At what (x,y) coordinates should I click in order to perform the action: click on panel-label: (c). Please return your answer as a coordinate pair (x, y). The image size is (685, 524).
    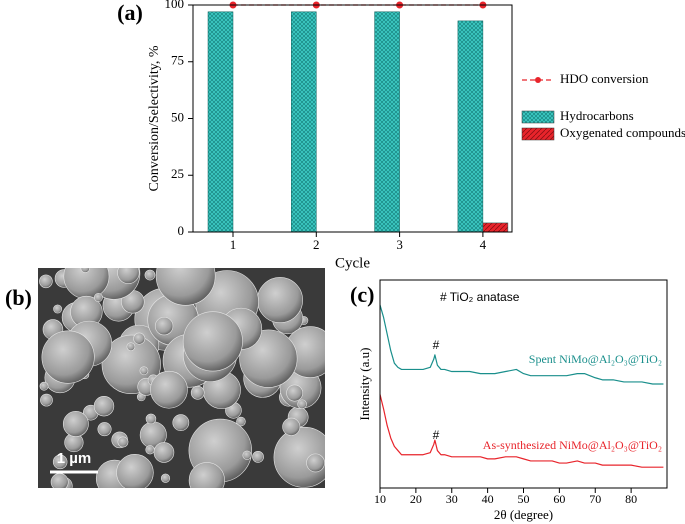
    Looking at the image, I should click on (362, 294).